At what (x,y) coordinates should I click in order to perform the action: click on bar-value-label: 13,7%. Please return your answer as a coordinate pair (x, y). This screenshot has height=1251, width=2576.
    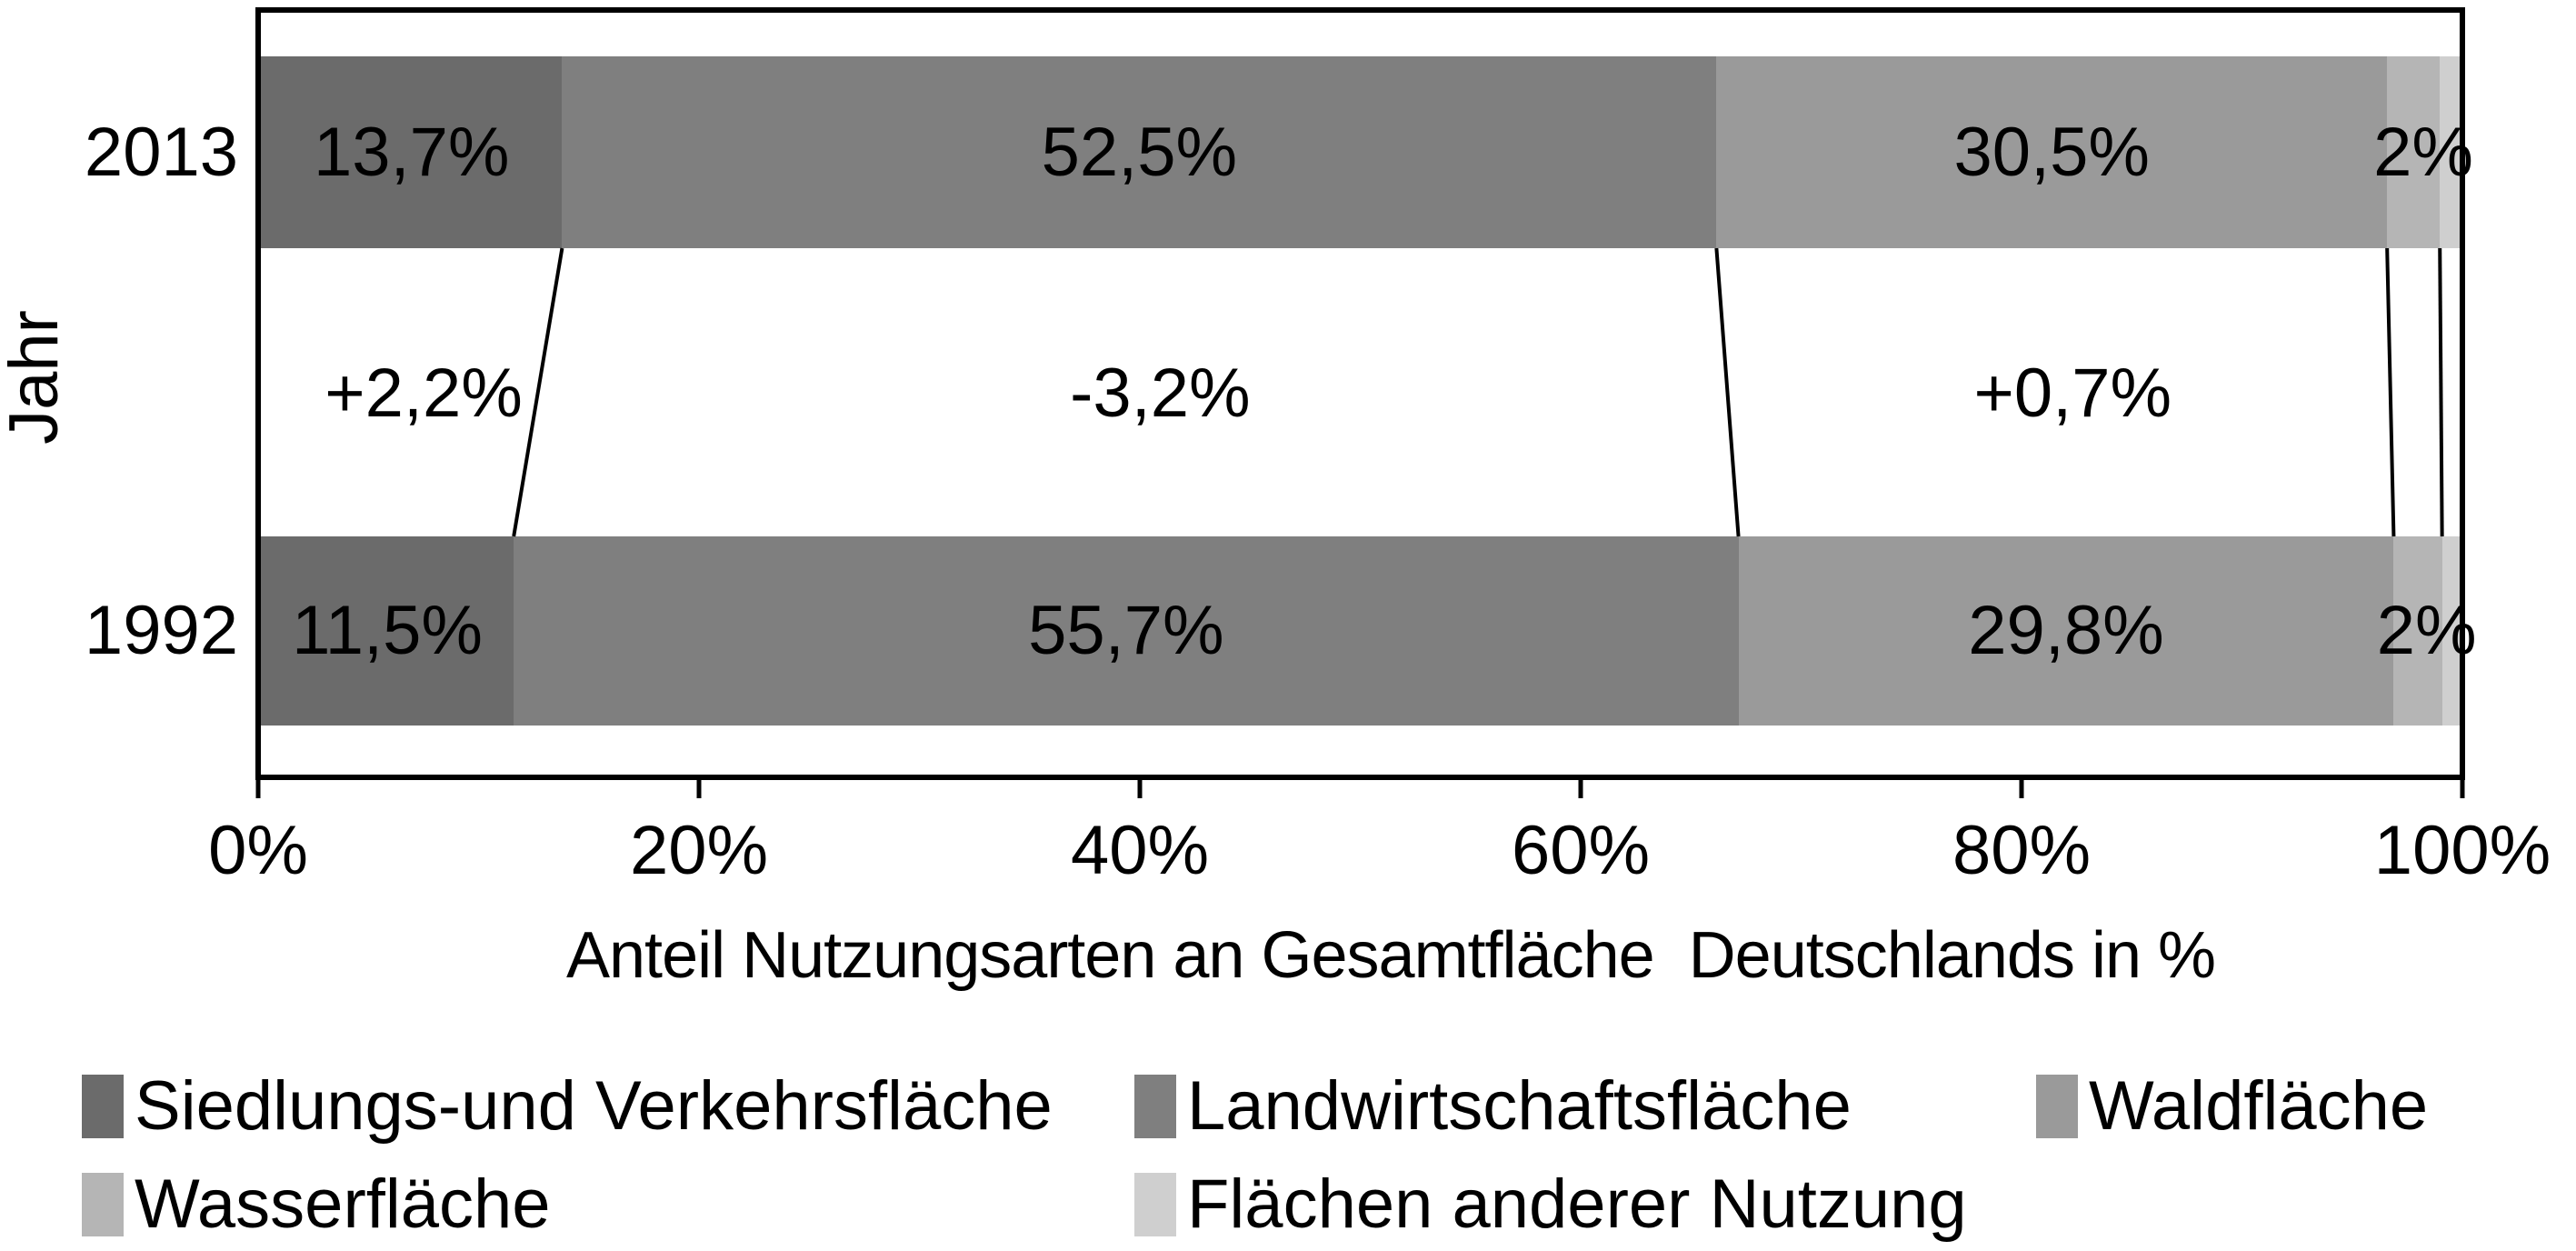
    Looking at the image, I should click on (411, 152).